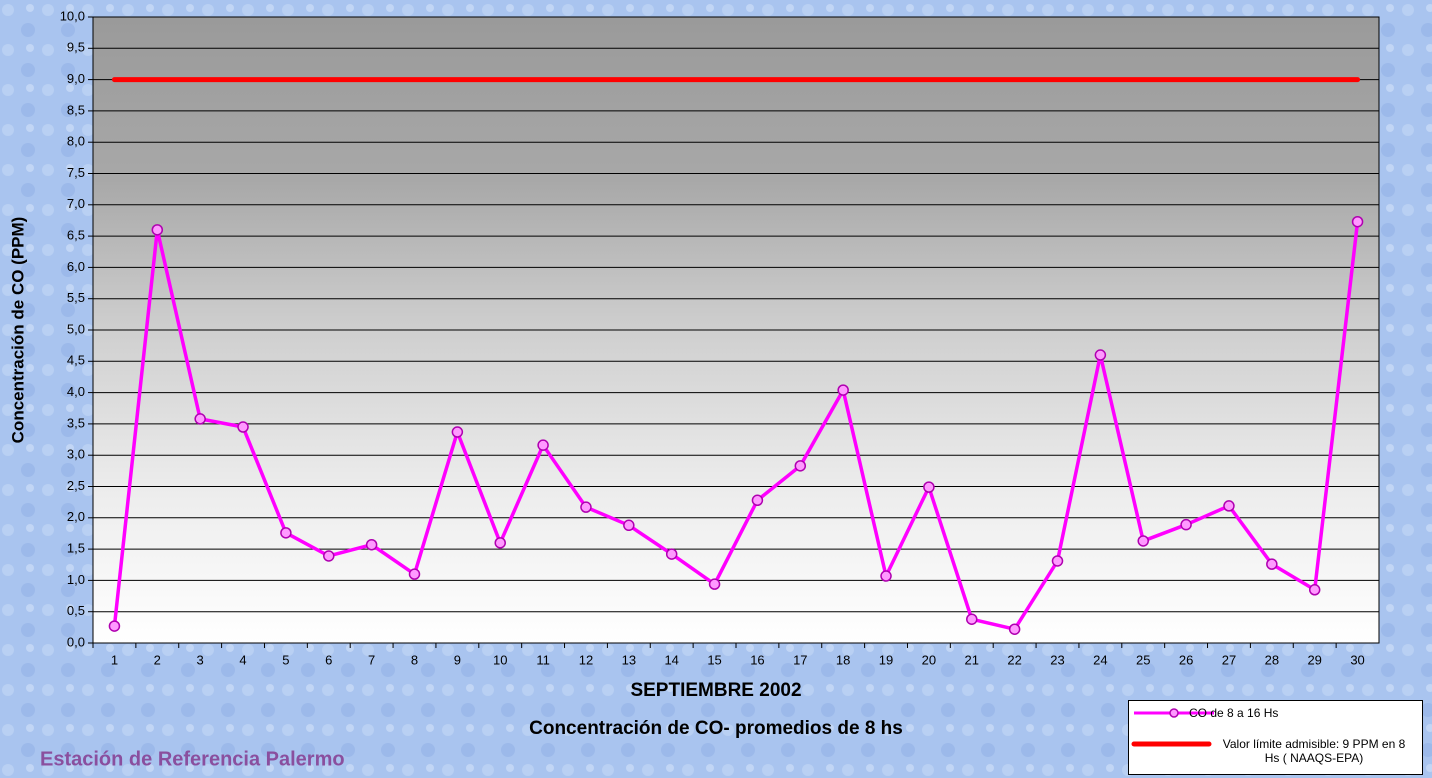 Image resolution: width=1432 pixels, height=778 pixels. I want to click on x-tick-label: 27, so click(1229, 659).